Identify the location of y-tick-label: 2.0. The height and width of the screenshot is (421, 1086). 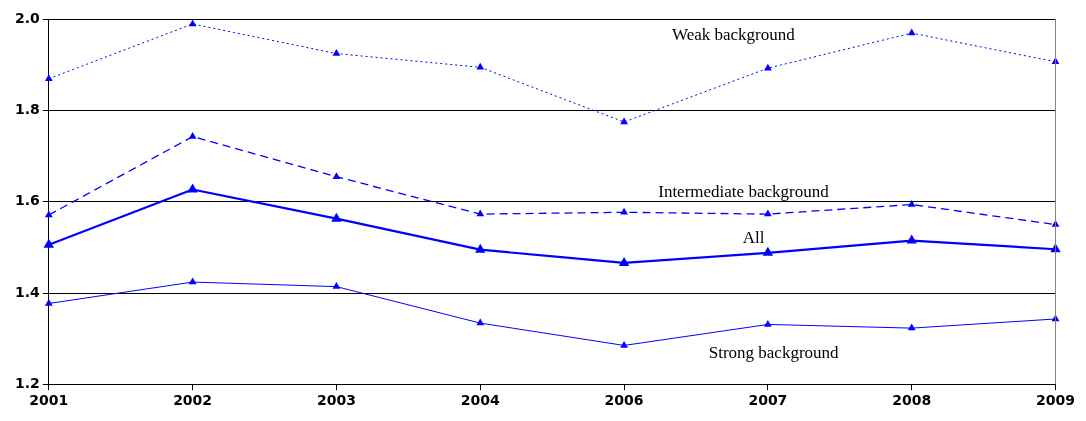
(27, 18).